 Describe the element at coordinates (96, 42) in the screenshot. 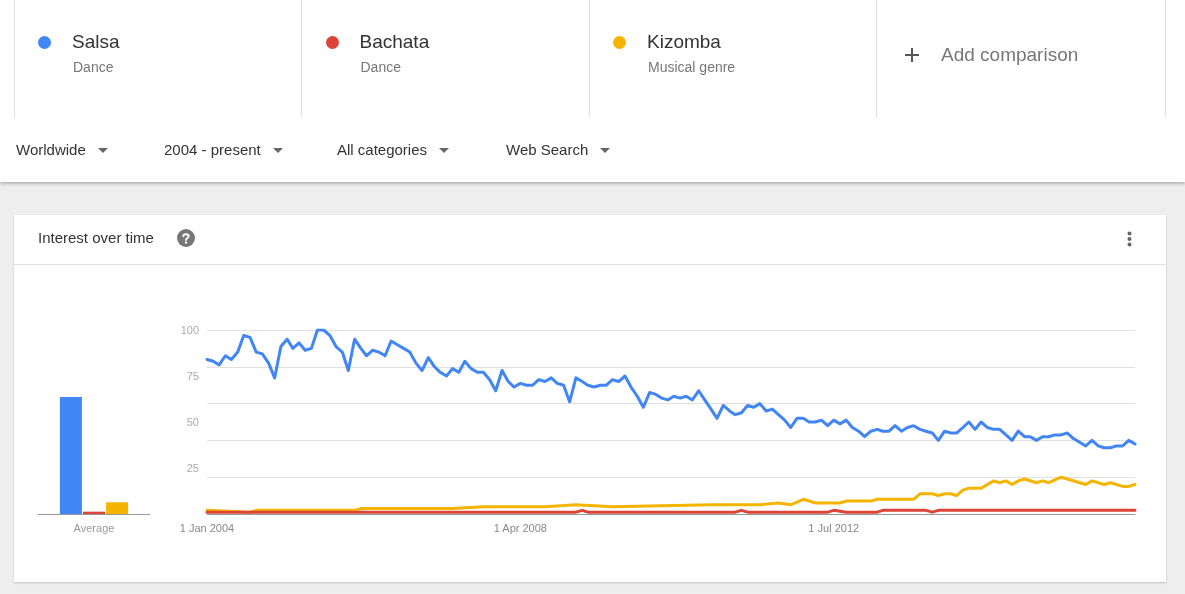

I see `legend-label: Salsa` at that location.